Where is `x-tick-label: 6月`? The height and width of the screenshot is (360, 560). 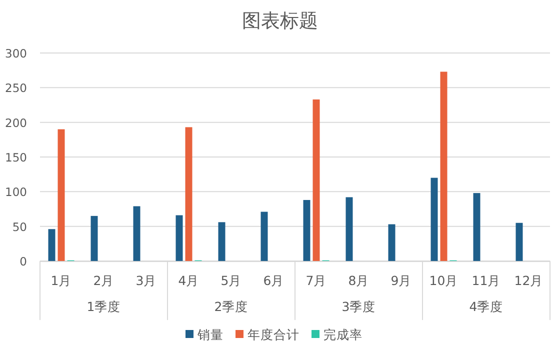 x-tick-label: 6月 is located at coordinates (273, 280).